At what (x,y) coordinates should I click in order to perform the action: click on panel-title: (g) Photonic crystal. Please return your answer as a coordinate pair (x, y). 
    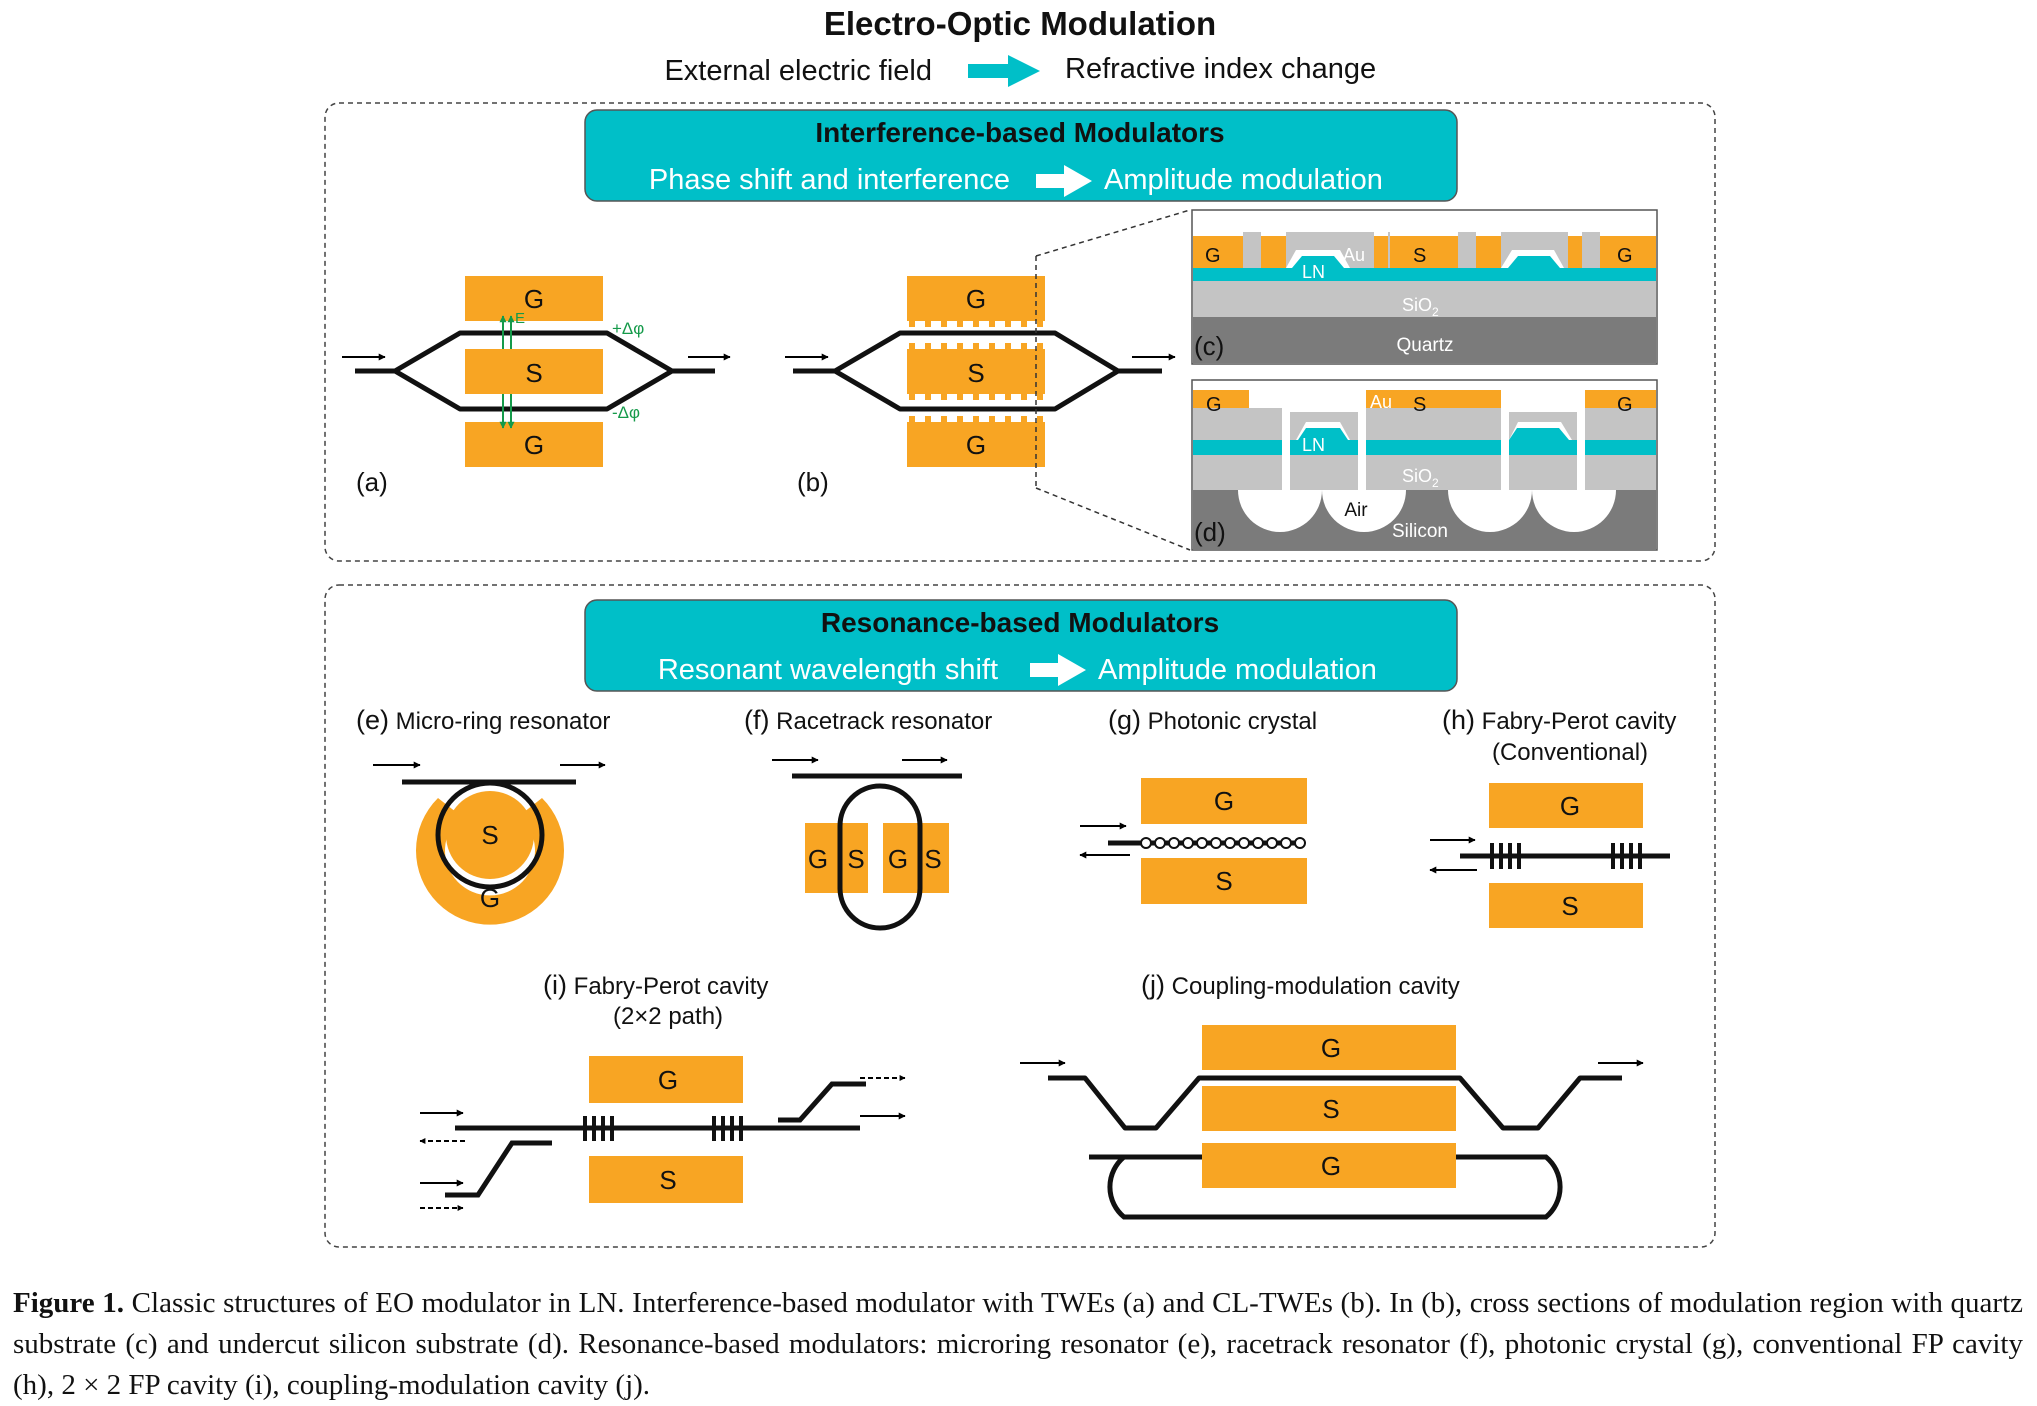
    Looking at the image, I should click on (1212, 720).